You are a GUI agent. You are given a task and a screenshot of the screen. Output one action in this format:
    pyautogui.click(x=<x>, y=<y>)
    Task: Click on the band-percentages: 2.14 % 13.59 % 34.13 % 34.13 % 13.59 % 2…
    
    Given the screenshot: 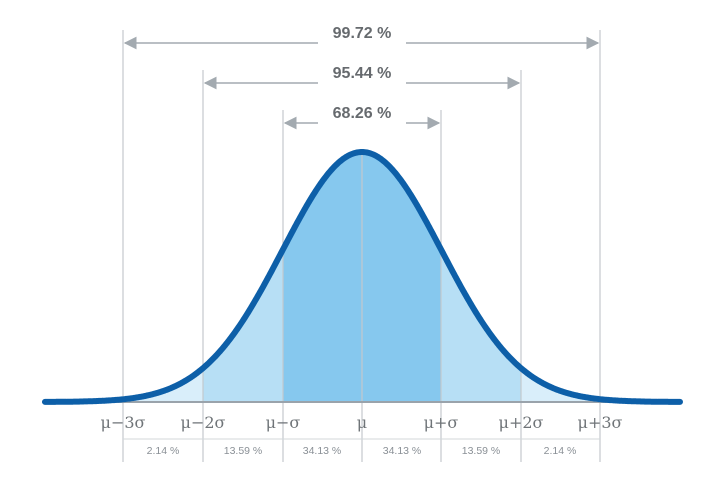 What is the action you would take?
    pyautogui.click(x=361, y=447)
    